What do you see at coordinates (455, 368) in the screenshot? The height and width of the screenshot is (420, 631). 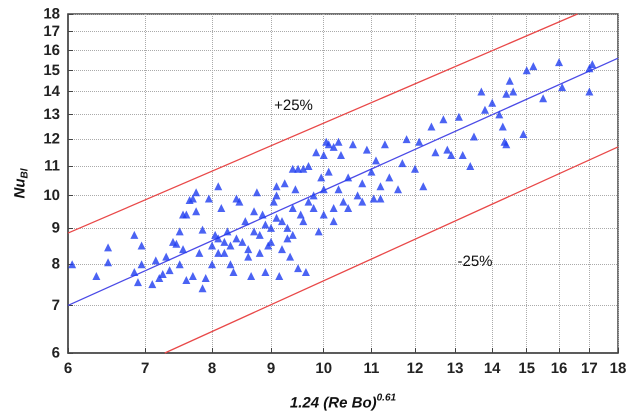 I see `x-tick-label: 13` at bounding box center [455, 368].